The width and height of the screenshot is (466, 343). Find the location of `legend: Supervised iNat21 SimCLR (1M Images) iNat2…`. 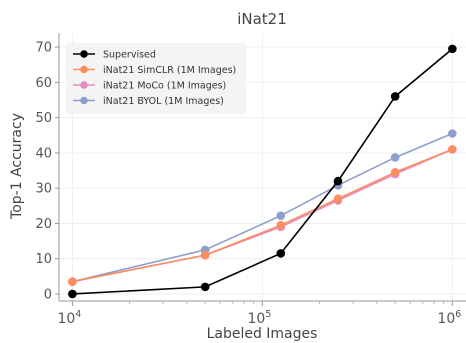

legend: Supervised iNat21 SimCLR (1M Images) iNat2… is located at coordinates (156, 78).